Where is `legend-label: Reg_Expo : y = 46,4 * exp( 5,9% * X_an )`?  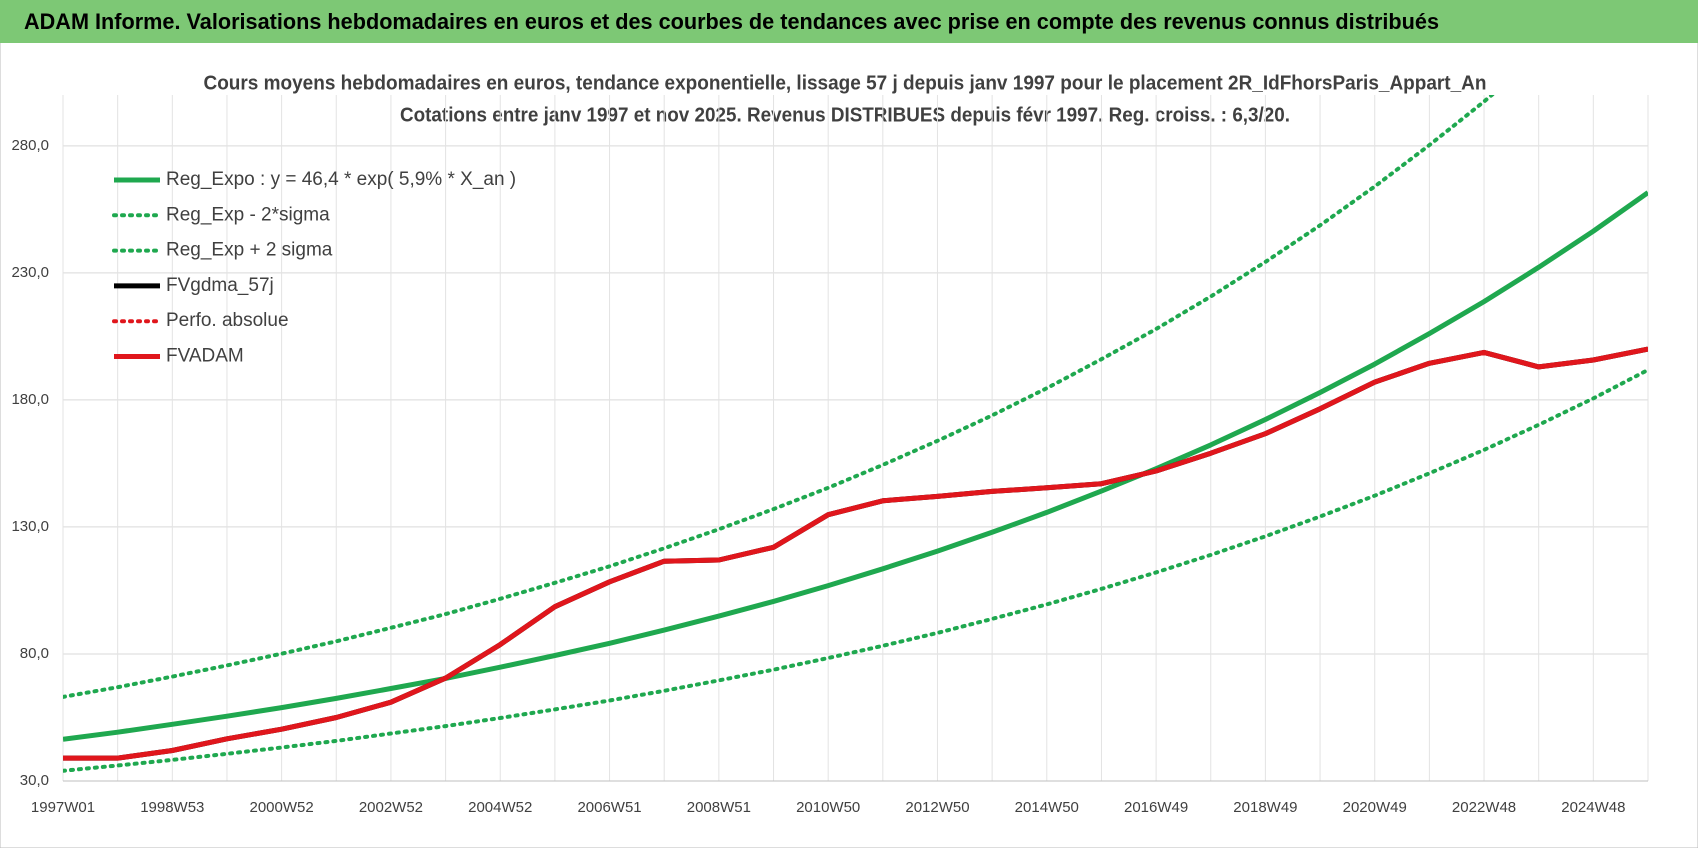 legend-label: Reg_Expo : y = 46,4 * exp( 5,9% * X_an ) is located at coordinates (341, 179).